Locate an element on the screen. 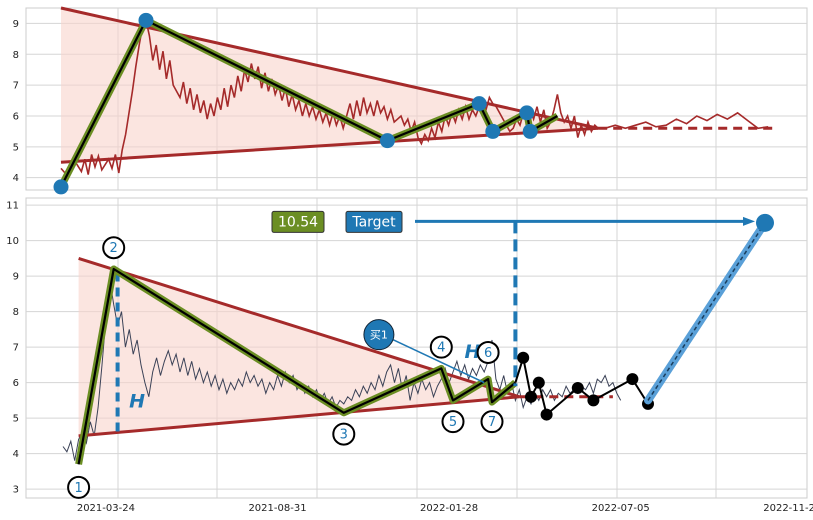 Image resolution: width=813 pixels, height=520 pixels. top-y-tick-label: 4 is located at coordinates (16, 178).